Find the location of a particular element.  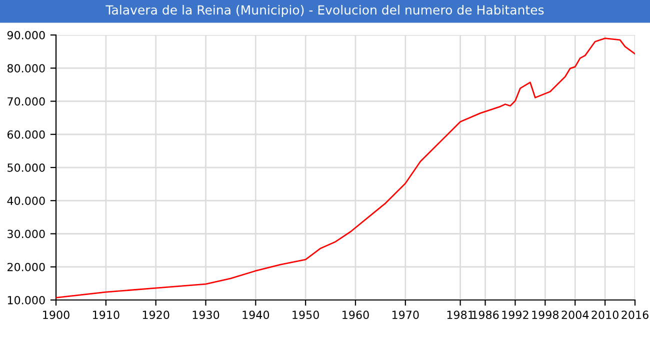

x-tick-label: 1920 is located at coordinates (156, 315).